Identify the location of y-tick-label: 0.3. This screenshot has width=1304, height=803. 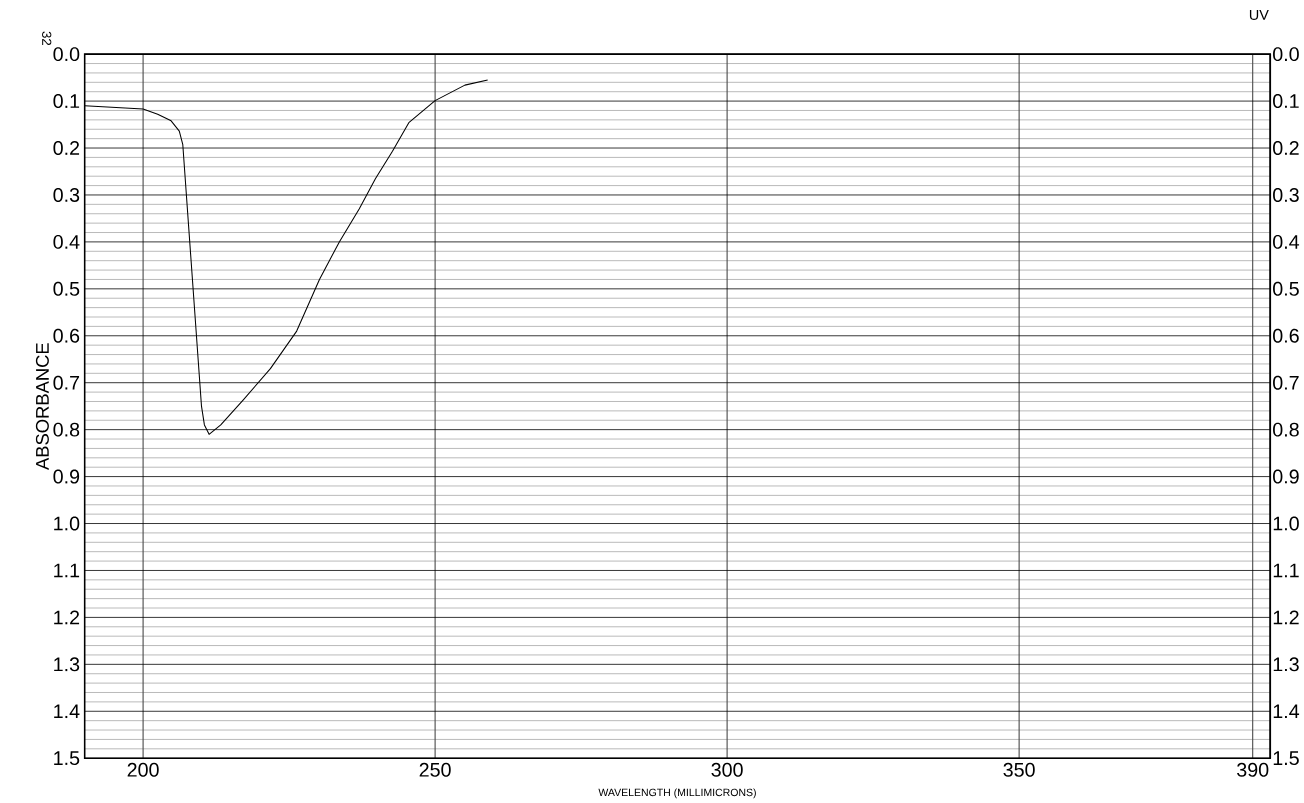
(66, 195).